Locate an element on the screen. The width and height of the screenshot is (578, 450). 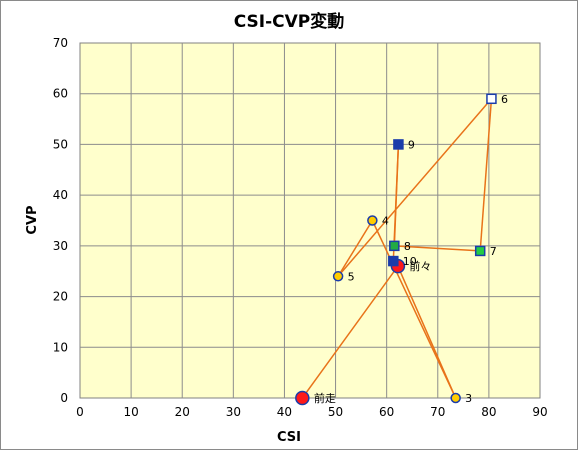
x-tick-label: 50 is located at coordinates (335, 412).